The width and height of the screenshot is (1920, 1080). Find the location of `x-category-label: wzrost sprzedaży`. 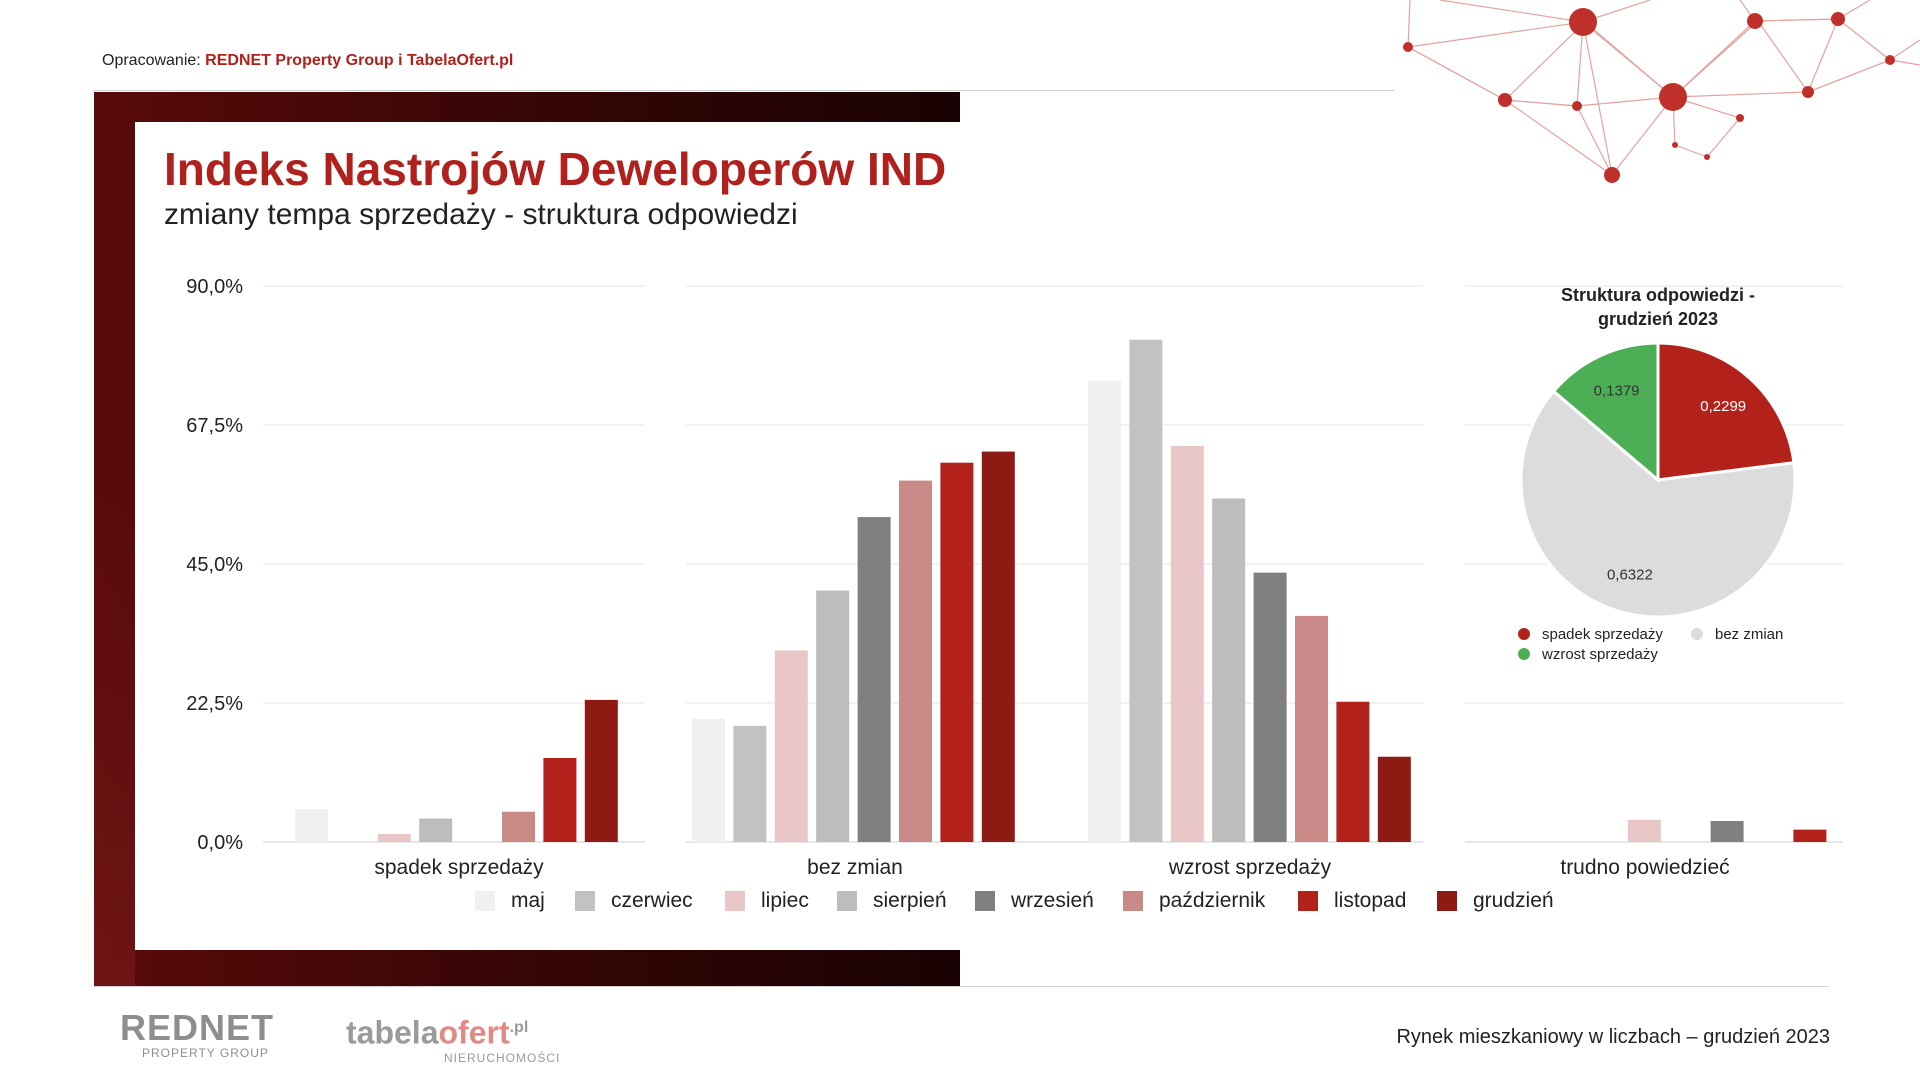

x-category-label: wzrost sprzedaży is located at coordinates (1250, 867).